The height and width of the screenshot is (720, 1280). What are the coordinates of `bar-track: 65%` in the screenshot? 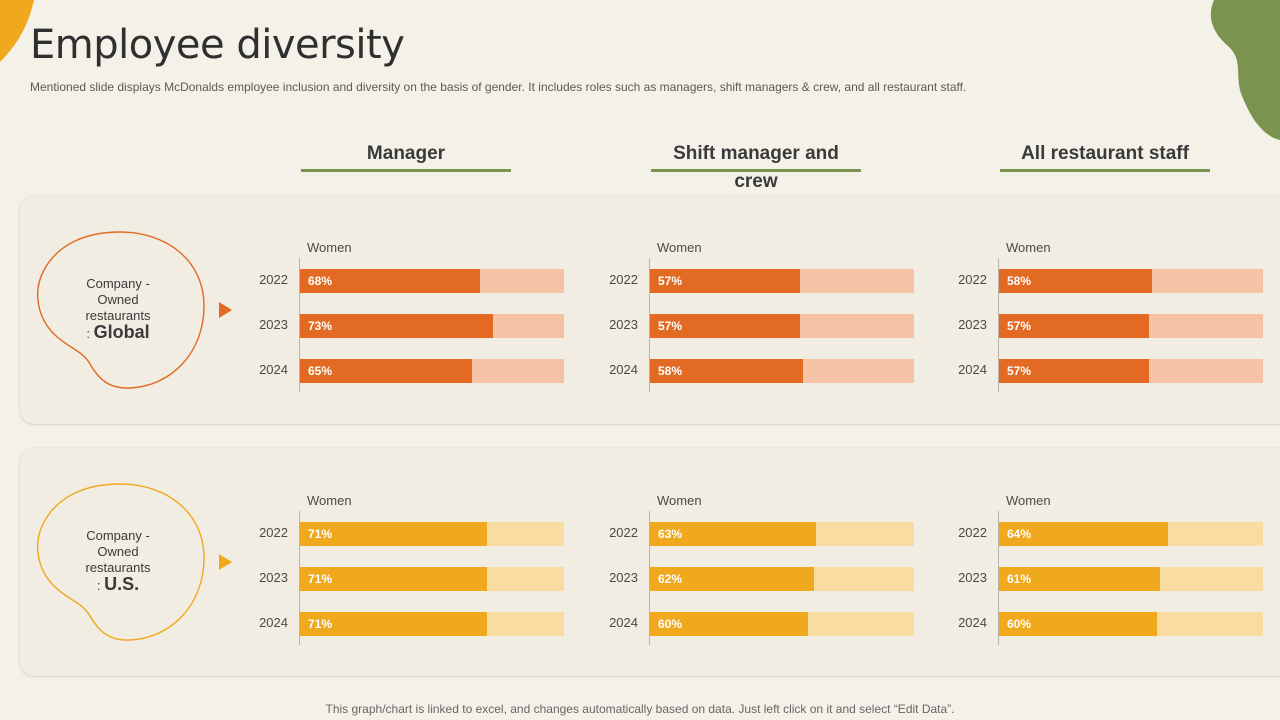 It's located at (432, 371).